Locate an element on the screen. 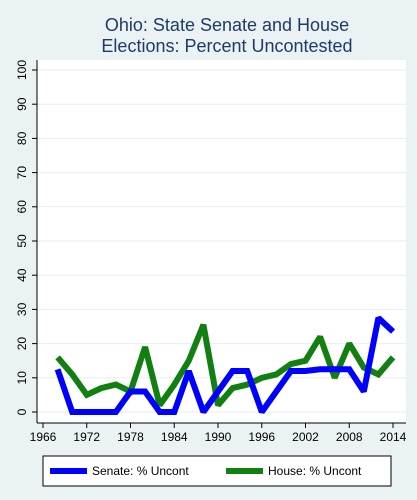 Image resolution: width=417 pixels, height=500 pixels. y-tick-label: 90 is located at coordinates (22, 104).